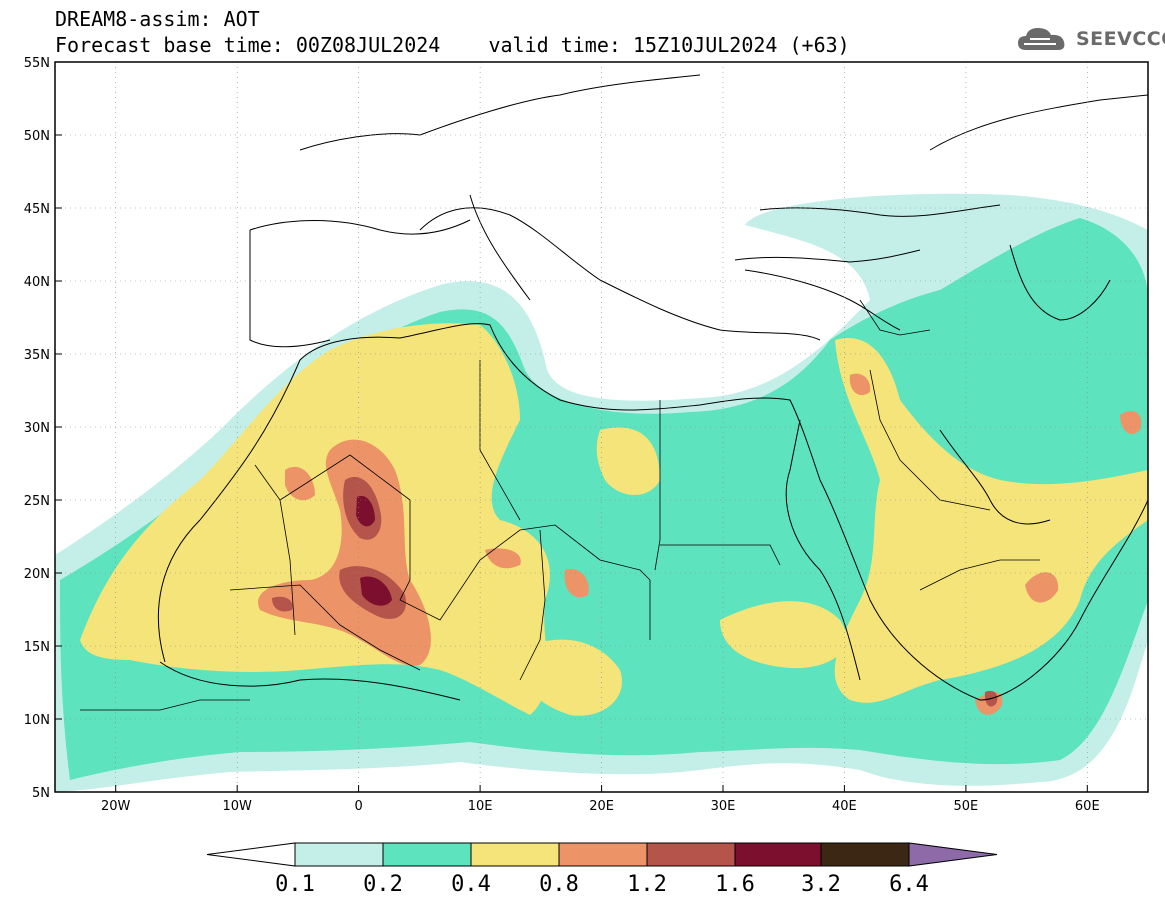 The height and width of the screenshot is (905, 1165). I want to click on logo-text: SEEVCCC, so click(1120, 39).